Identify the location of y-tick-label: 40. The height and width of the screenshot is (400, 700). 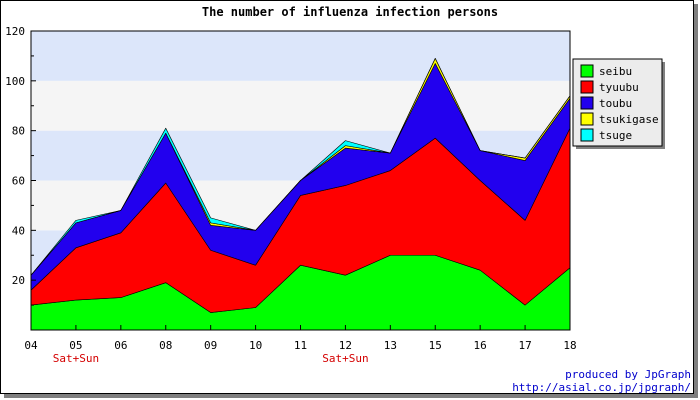
(18, 230).